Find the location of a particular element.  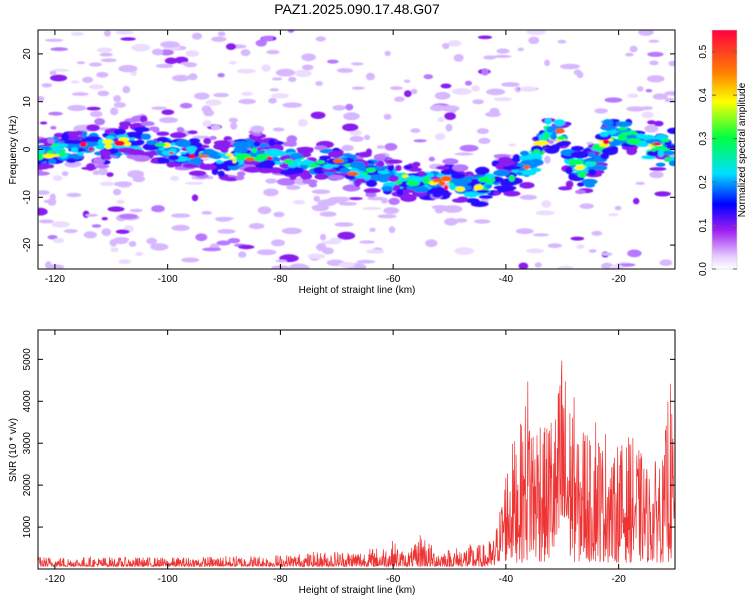

x-tick-label: -40 is located at coordinates (506, 579).